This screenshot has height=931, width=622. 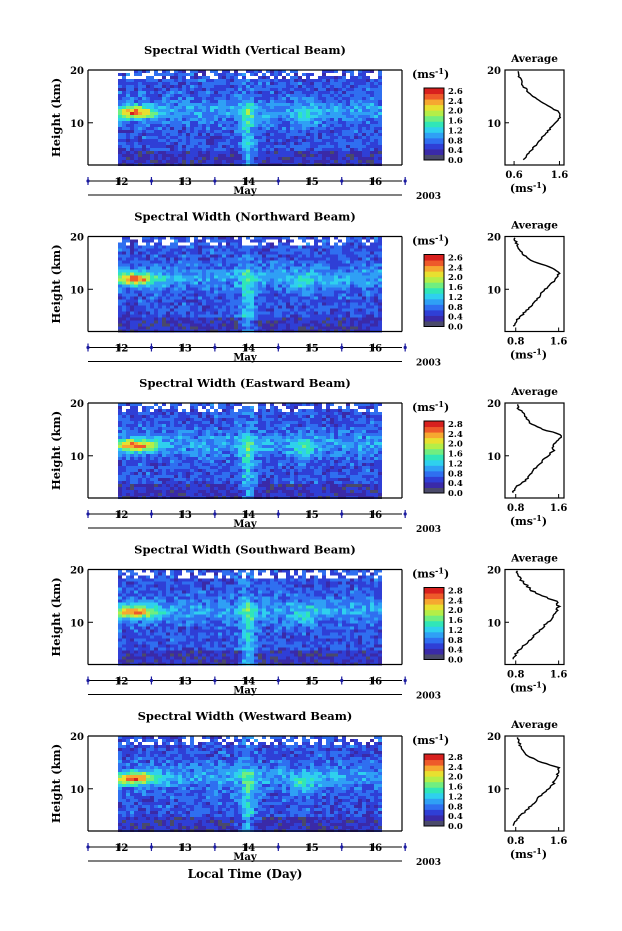 What do you see at coordinates (455, 102) in the screenshot?
I see `colorbar-tick-label: 2.4` at bounding box center [455, 102].